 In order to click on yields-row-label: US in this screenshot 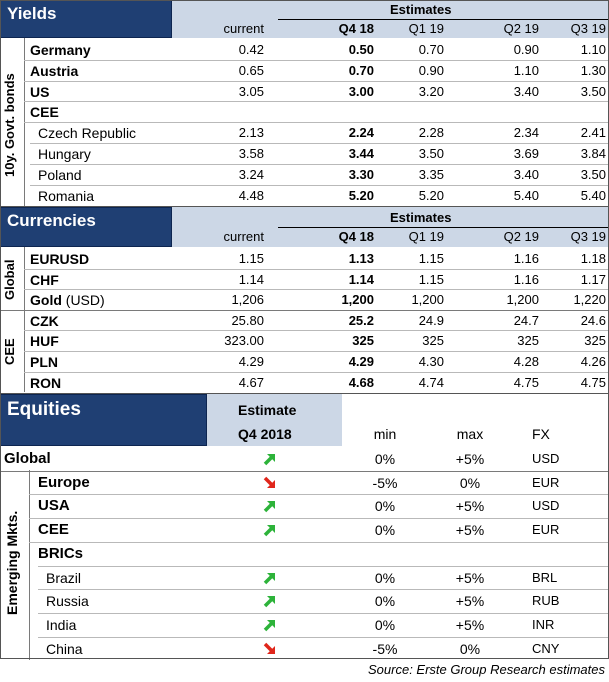, I will do `click(40, 91)`.